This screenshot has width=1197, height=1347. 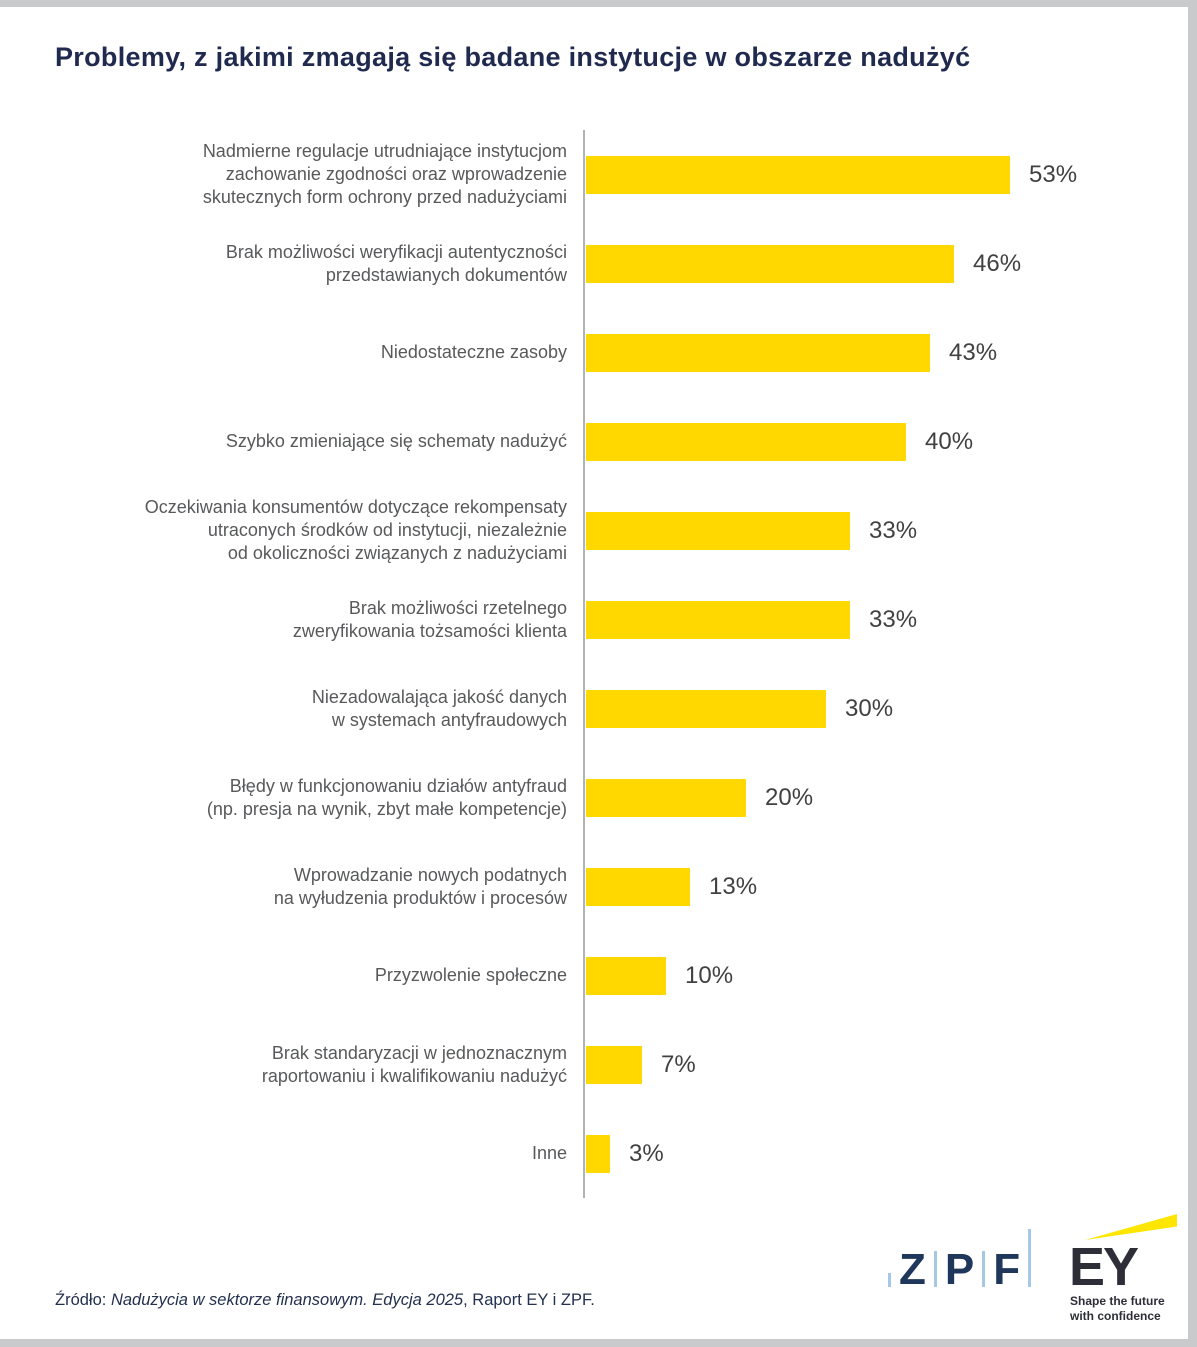 What do you see at coordinates (439, 696) in the screenshot?
I see `category-label-line: Niezadowalająca jakość danych` at bounding box center [439, 696].